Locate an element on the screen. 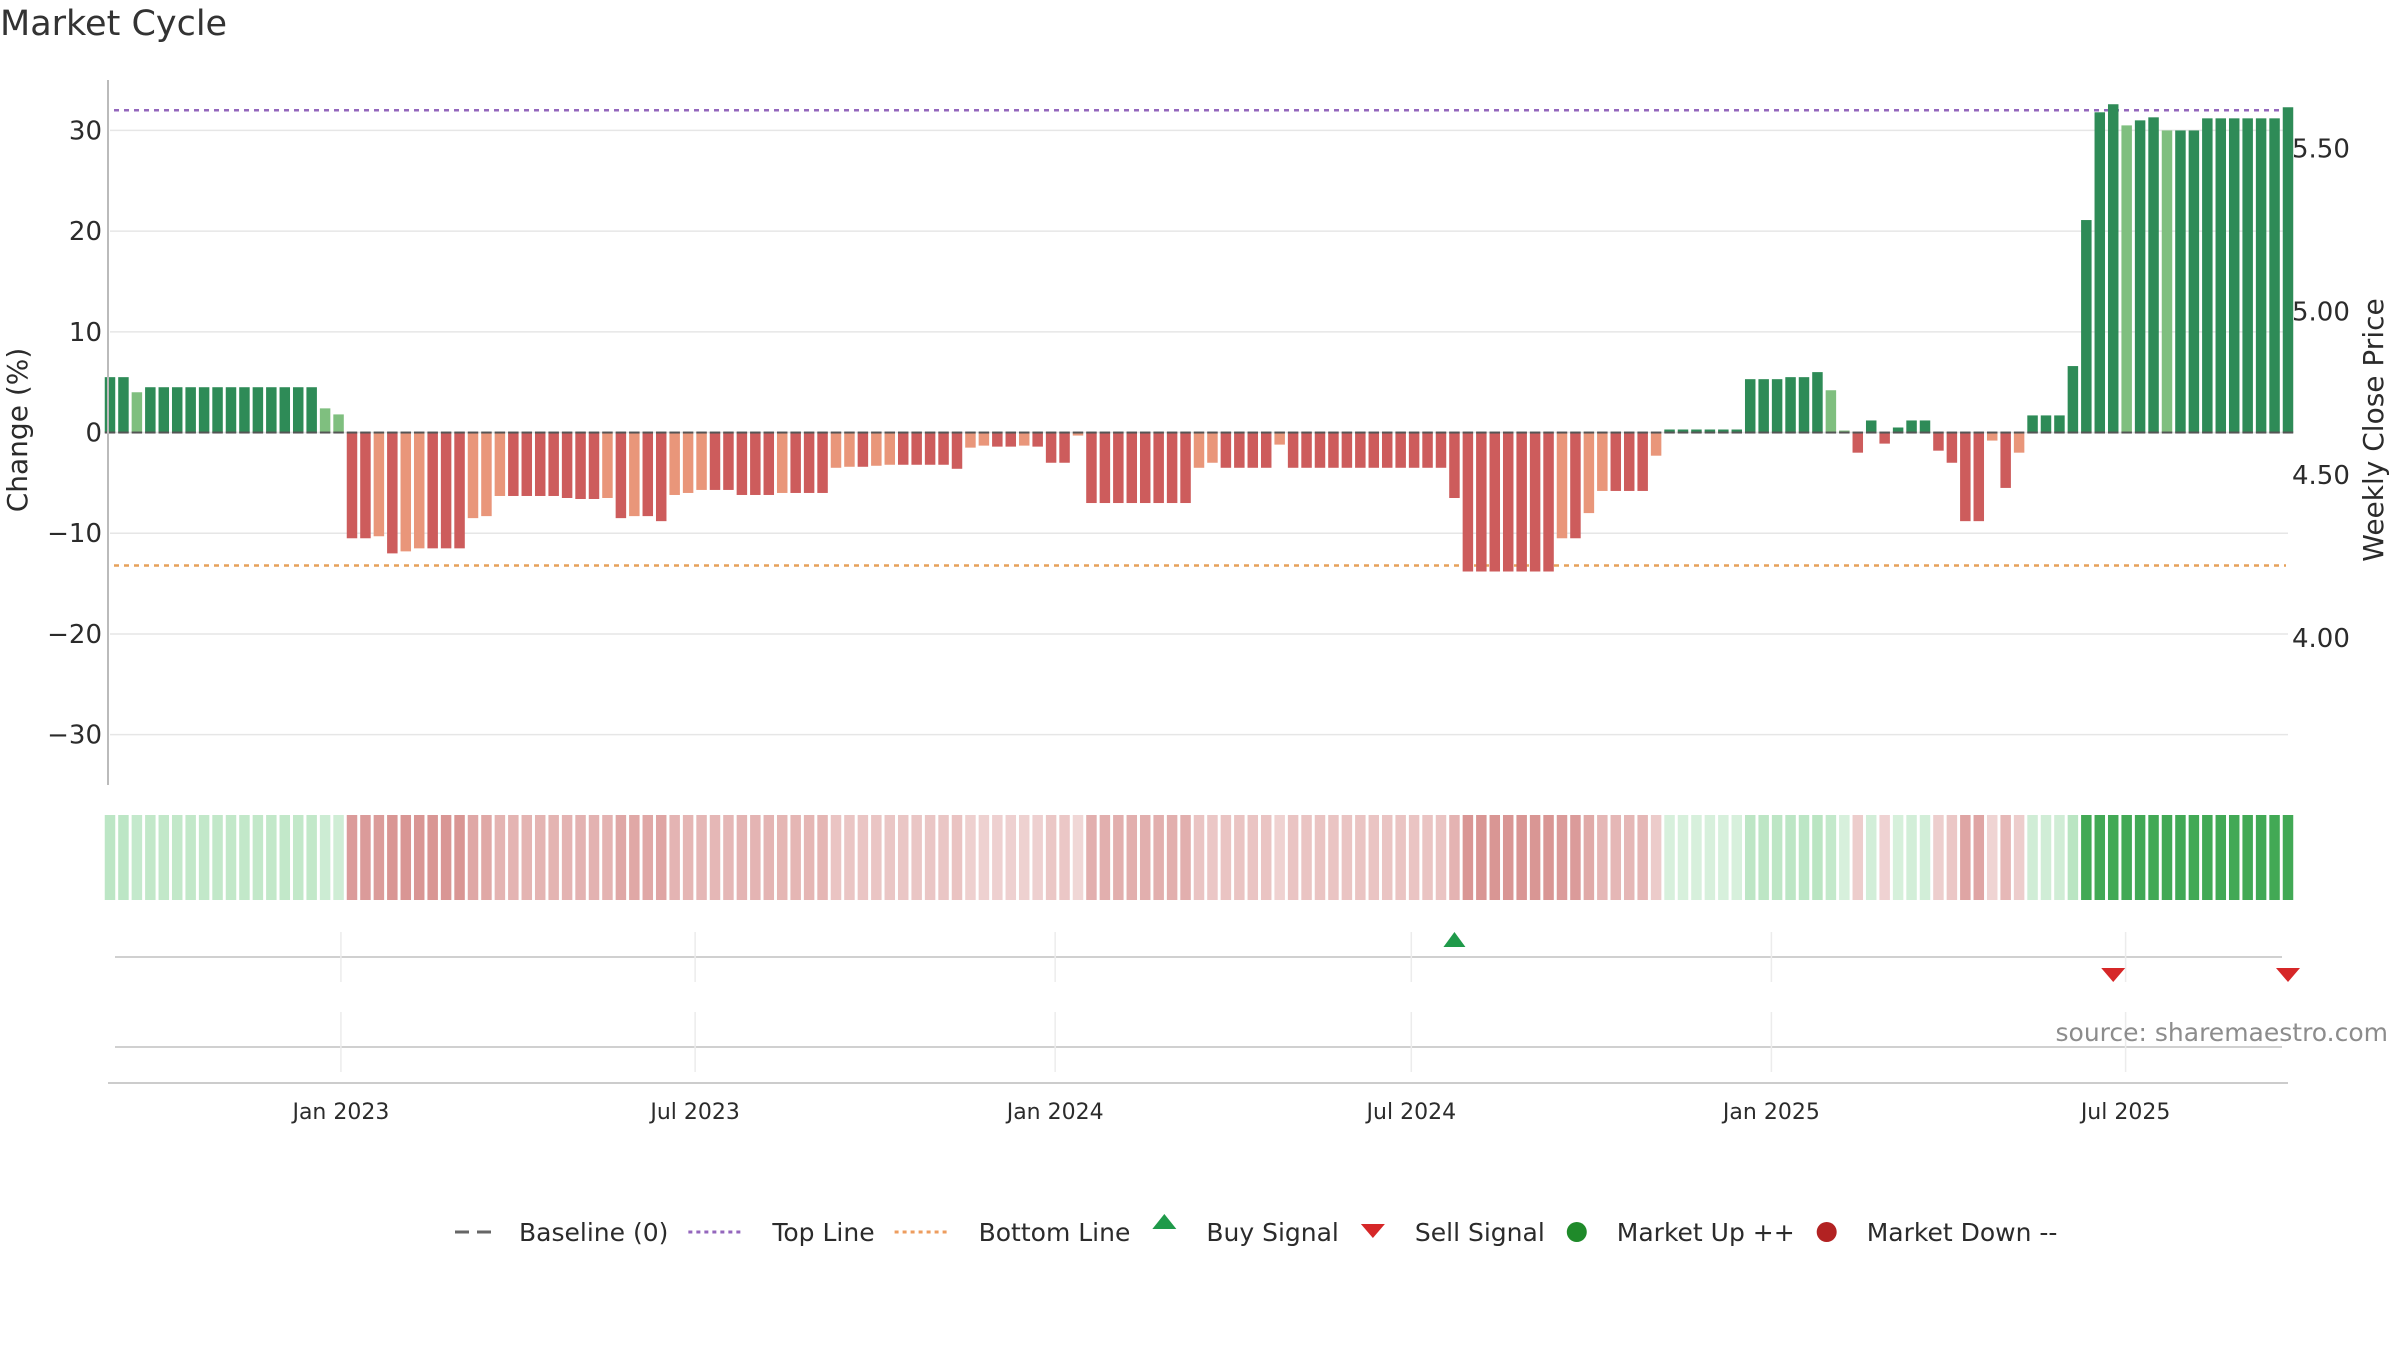 Image resolution: width=2400 pixels, height=1350 pixels. legend-label: Buy Signal is located at coordinates (1272, 1232).